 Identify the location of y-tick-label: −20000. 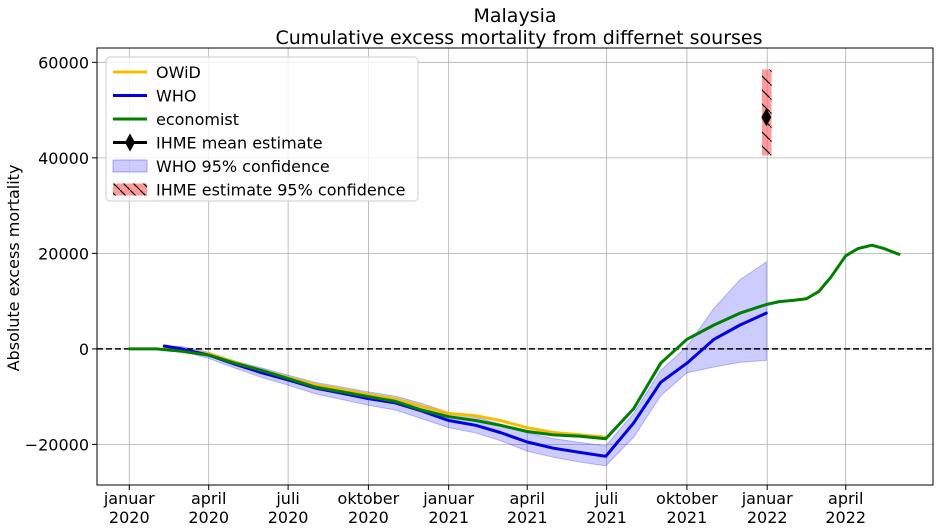
(57, 444).